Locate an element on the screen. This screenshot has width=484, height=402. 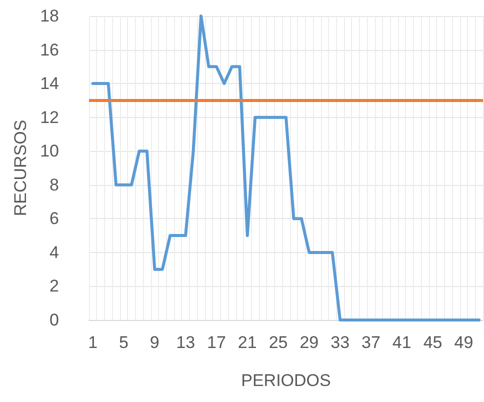
y-tick-label: 6 is located at coordinates (54, 218).